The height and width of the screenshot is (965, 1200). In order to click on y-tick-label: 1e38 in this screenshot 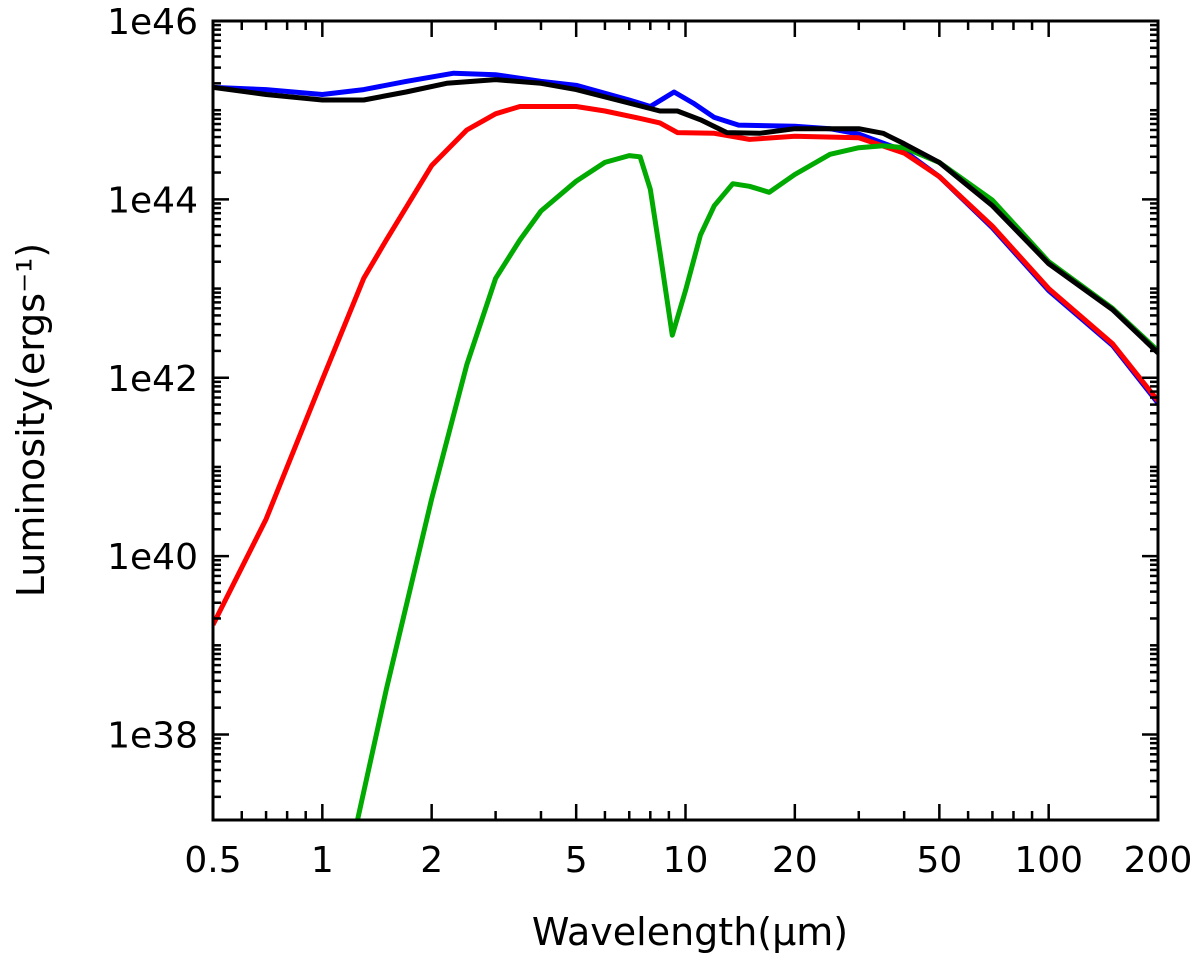, I will do `click(152, 736)`.